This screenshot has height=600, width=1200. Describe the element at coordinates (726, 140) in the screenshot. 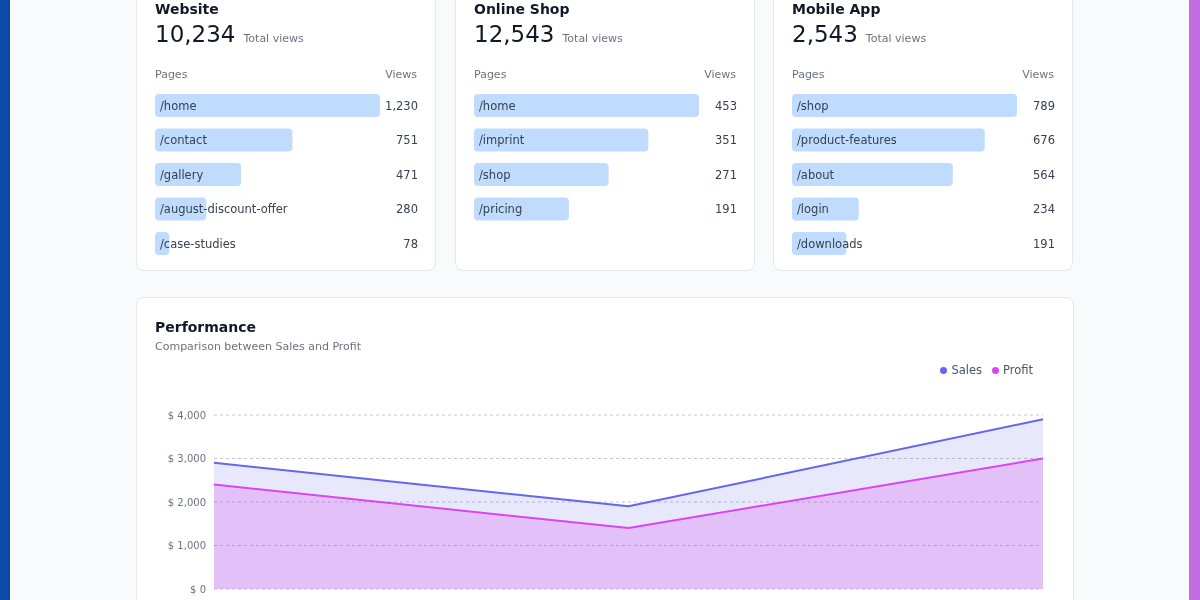

I see `data-label: 351` at that location.